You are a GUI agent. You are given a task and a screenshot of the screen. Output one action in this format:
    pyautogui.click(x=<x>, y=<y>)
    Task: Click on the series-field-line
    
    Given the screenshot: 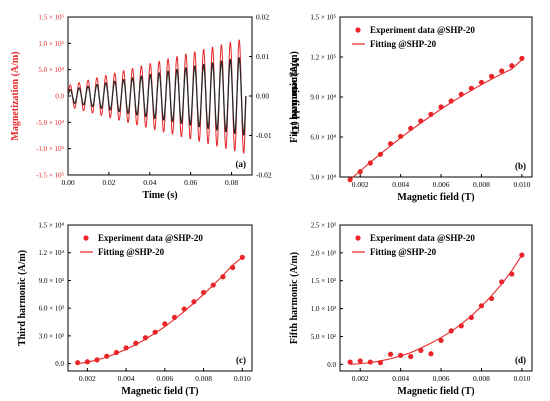 What is the action you would take?
    pyautogui.click(x=157, y=96)
    